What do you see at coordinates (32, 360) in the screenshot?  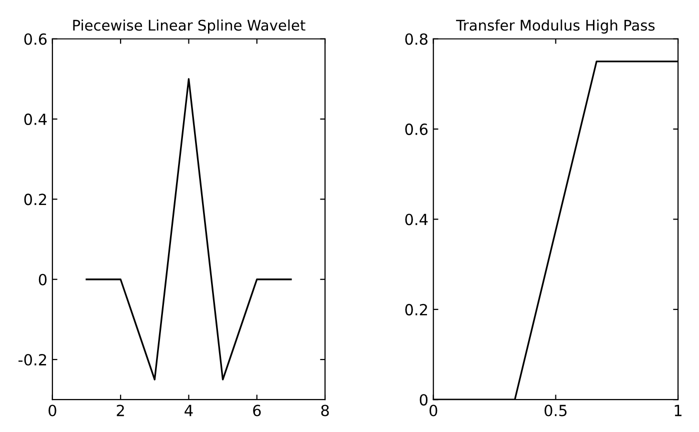 I see `y-tick-label: -0.2` at bounding box center [32, 360].